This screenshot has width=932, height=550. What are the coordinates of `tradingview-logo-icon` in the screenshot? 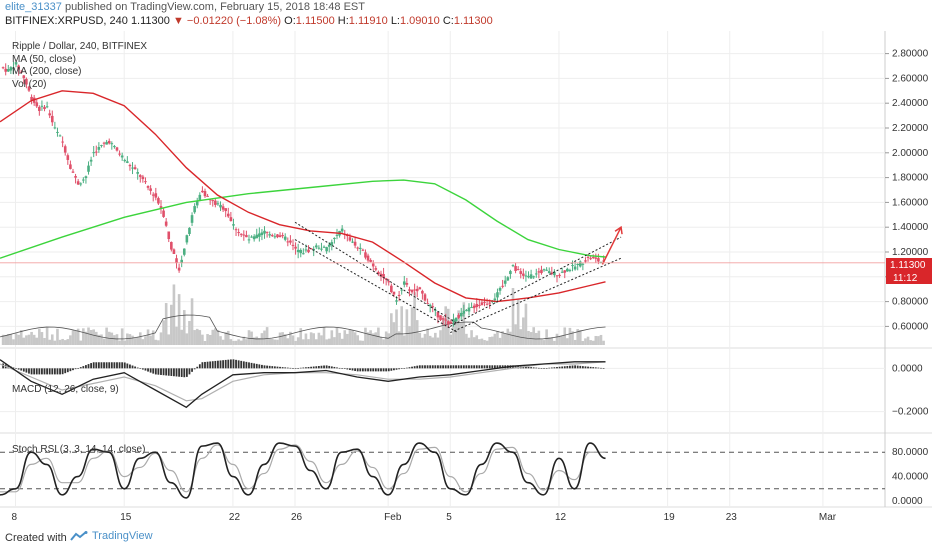 It's located at (79, 536).